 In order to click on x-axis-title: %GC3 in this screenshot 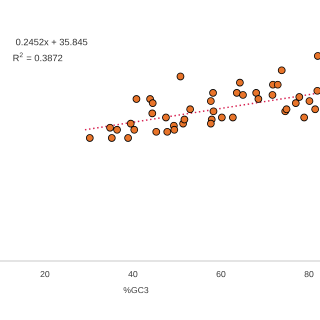, I will do `click(136, 290)`.